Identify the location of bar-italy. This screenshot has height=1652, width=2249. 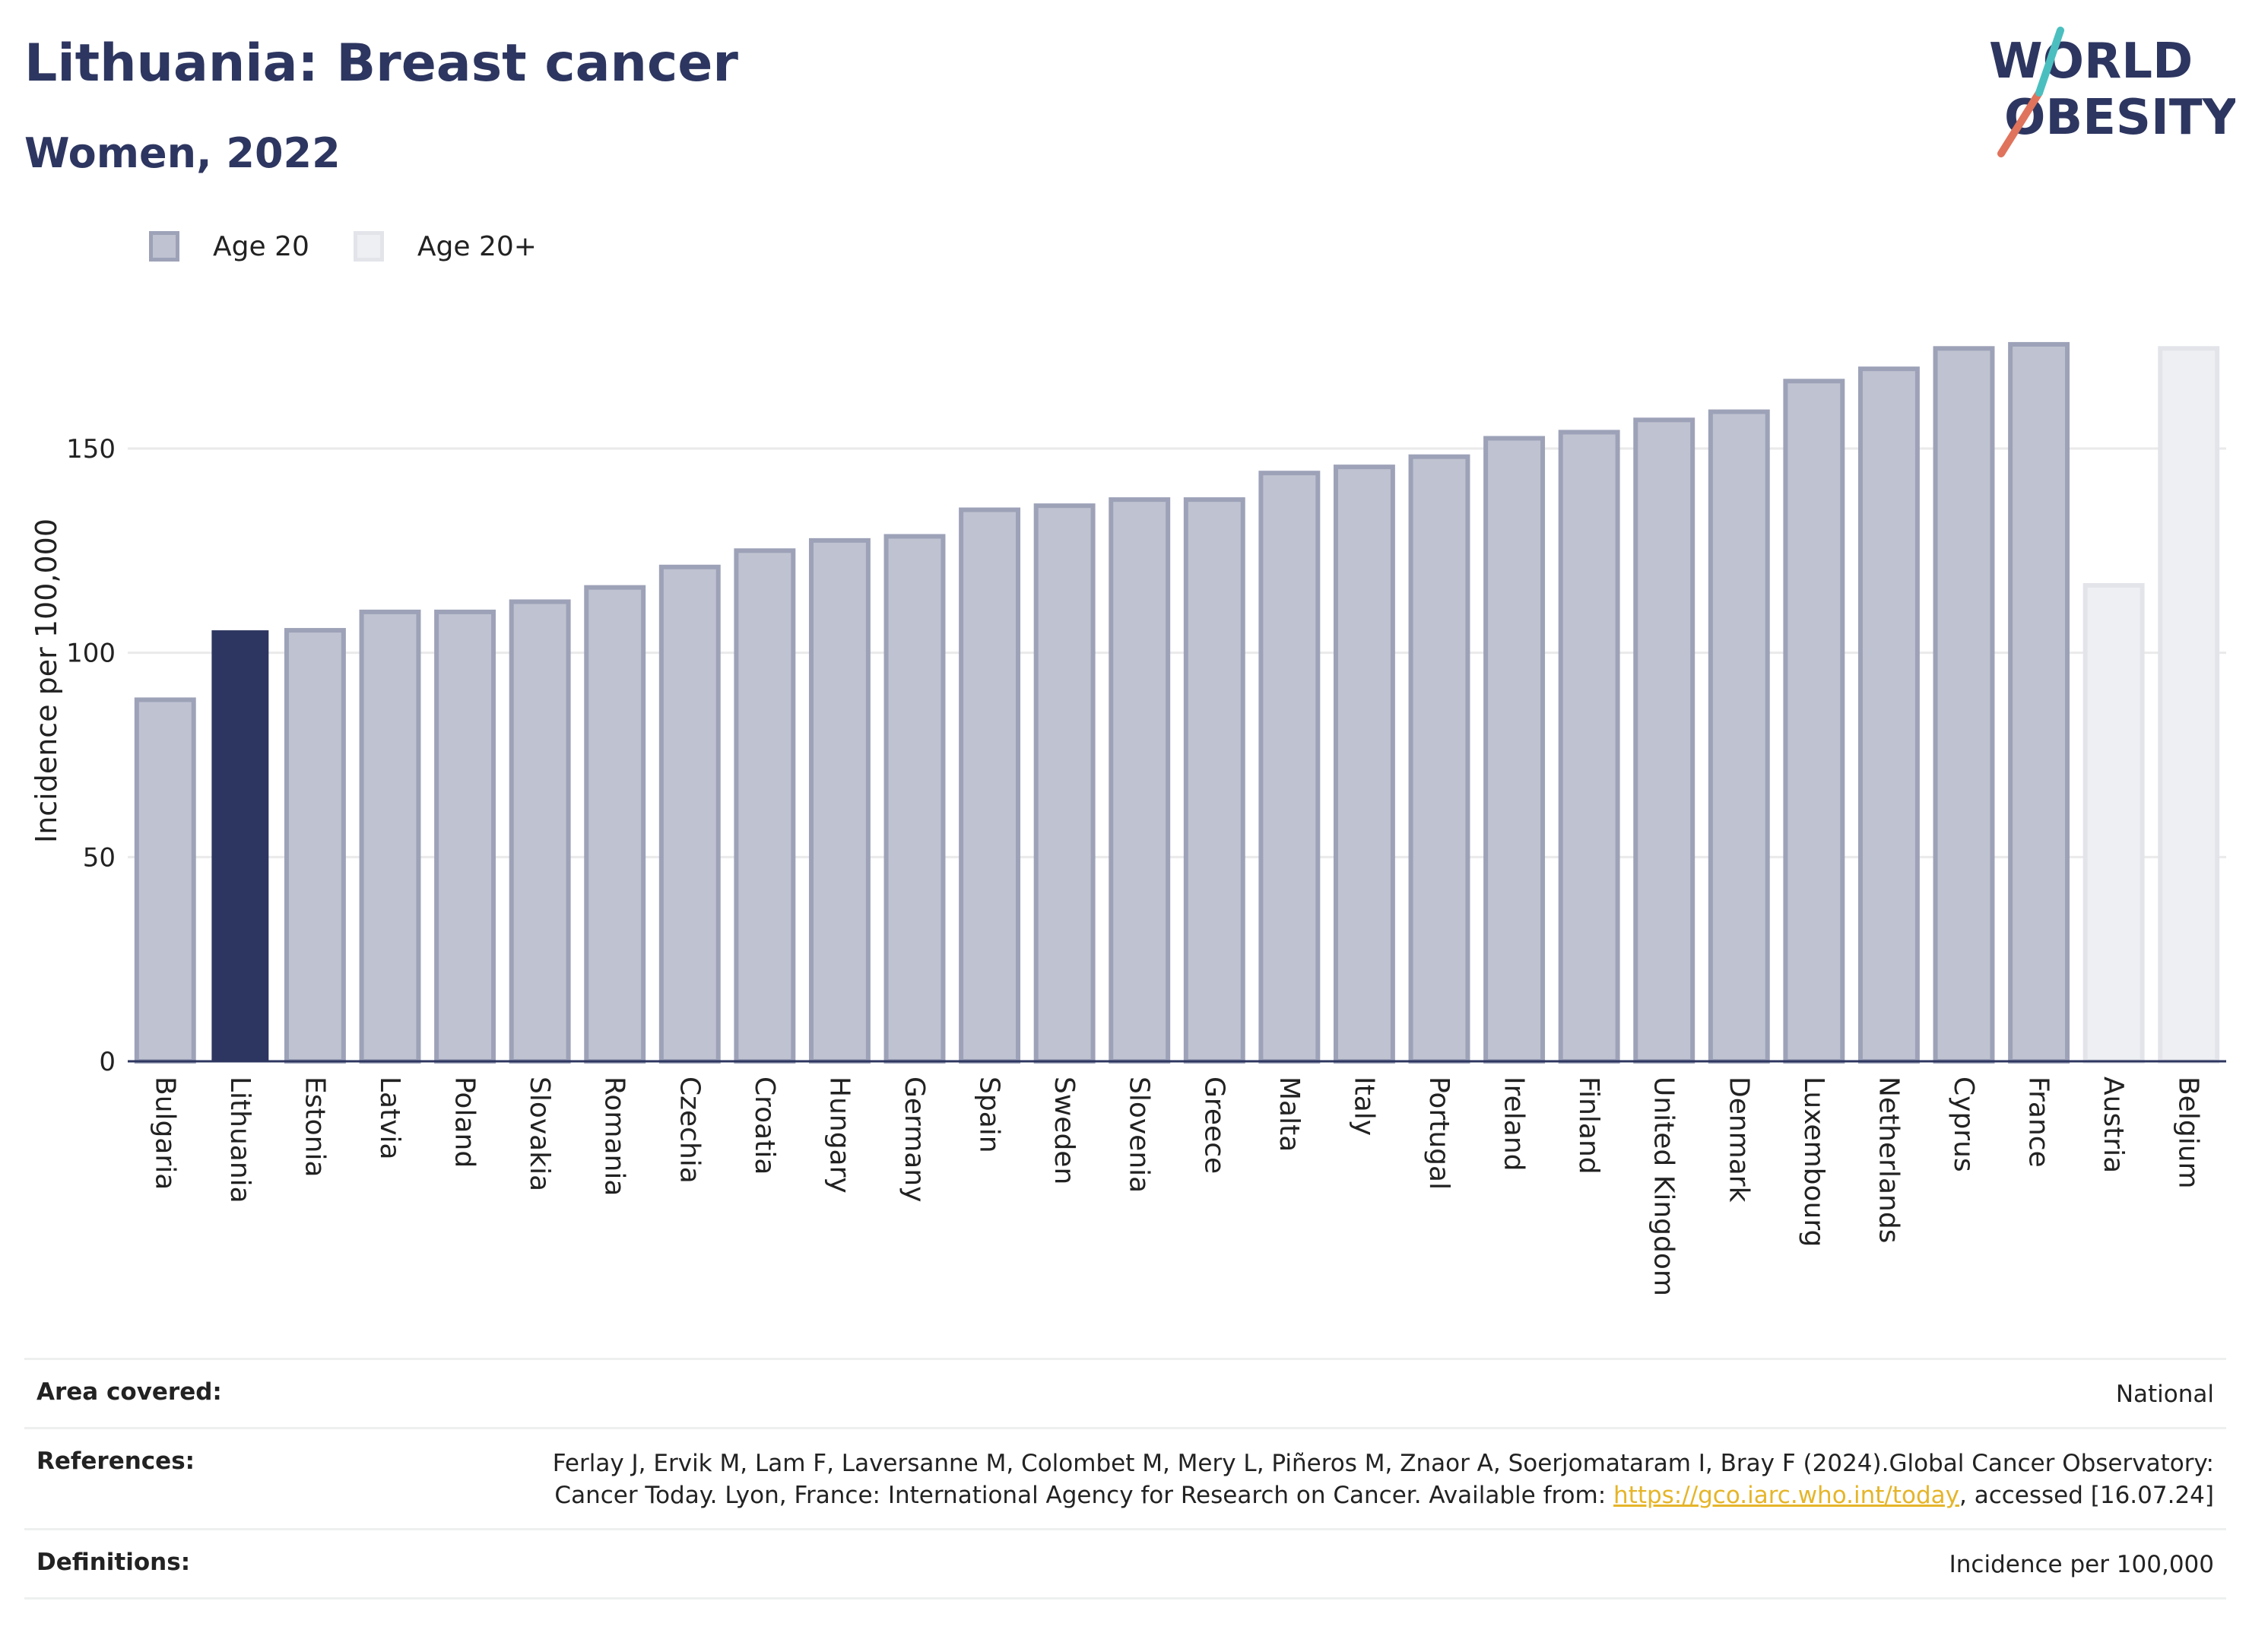
(1364, 764).